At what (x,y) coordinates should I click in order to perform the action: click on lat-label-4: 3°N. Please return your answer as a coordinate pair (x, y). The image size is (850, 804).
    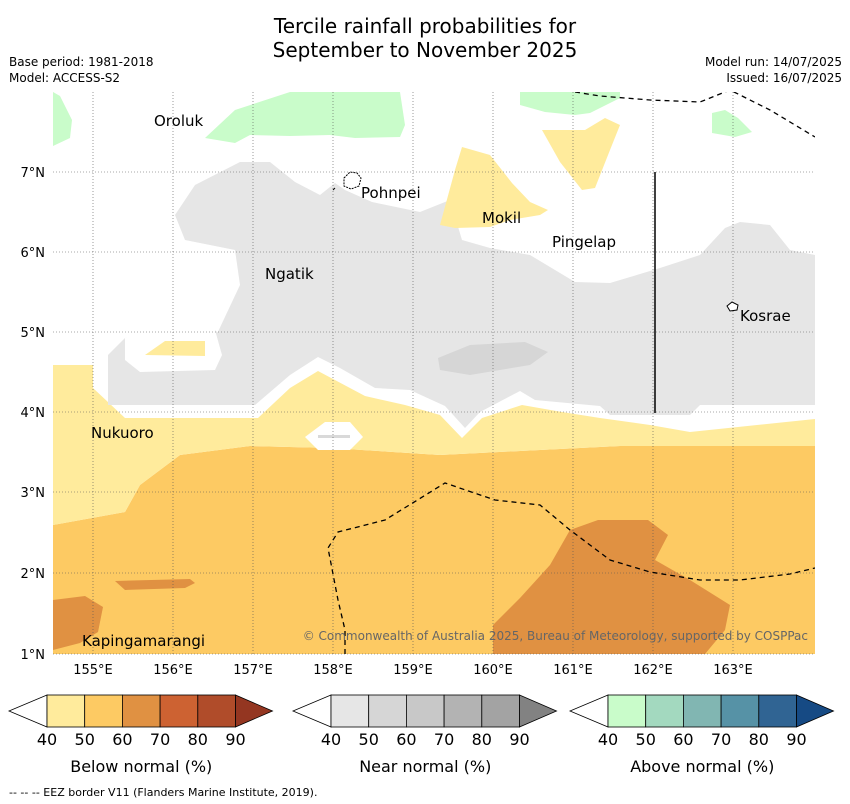
    Looking at the image, I should click on (33, 493).